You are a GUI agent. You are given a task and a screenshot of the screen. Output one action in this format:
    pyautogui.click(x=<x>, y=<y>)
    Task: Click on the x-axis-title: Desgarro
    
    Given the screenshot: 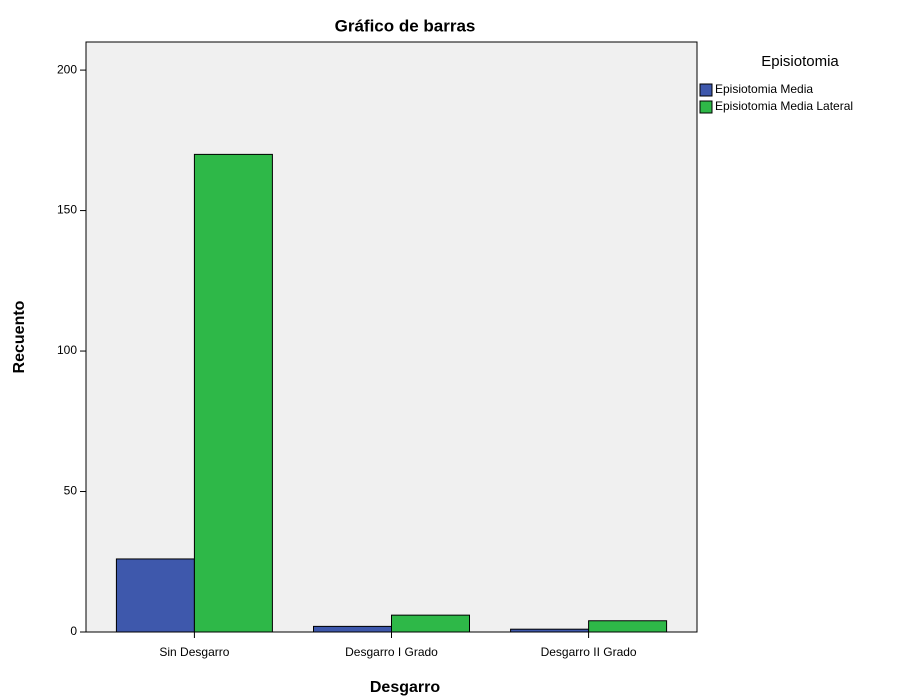 What is the action you would take?
    pyautogui.click(x=405, y=687)
    